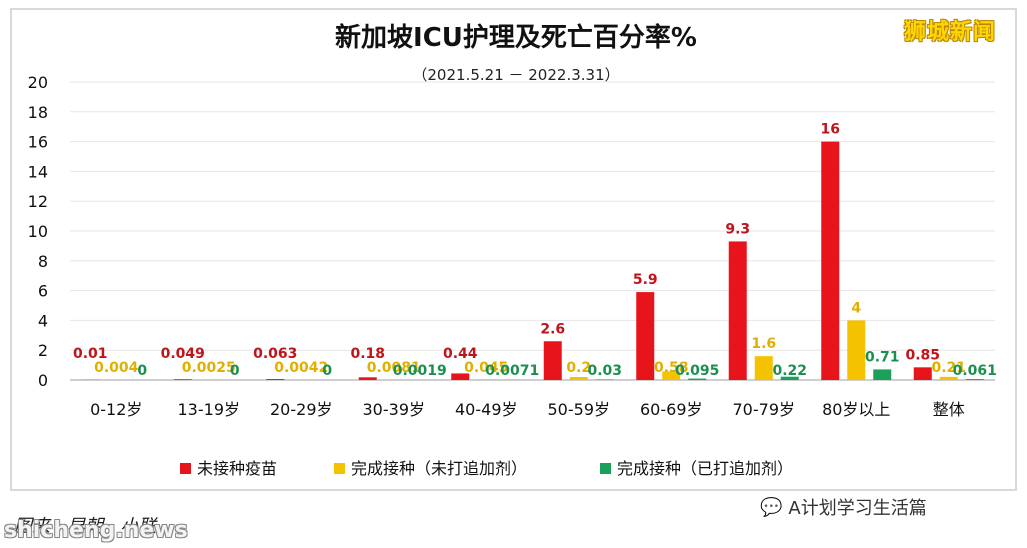 The height and width of the screenshot is (548, 1027). Describe the element at coordinates (38, 142) in the screenshot. I see `y-tick-label: 16` at that location.